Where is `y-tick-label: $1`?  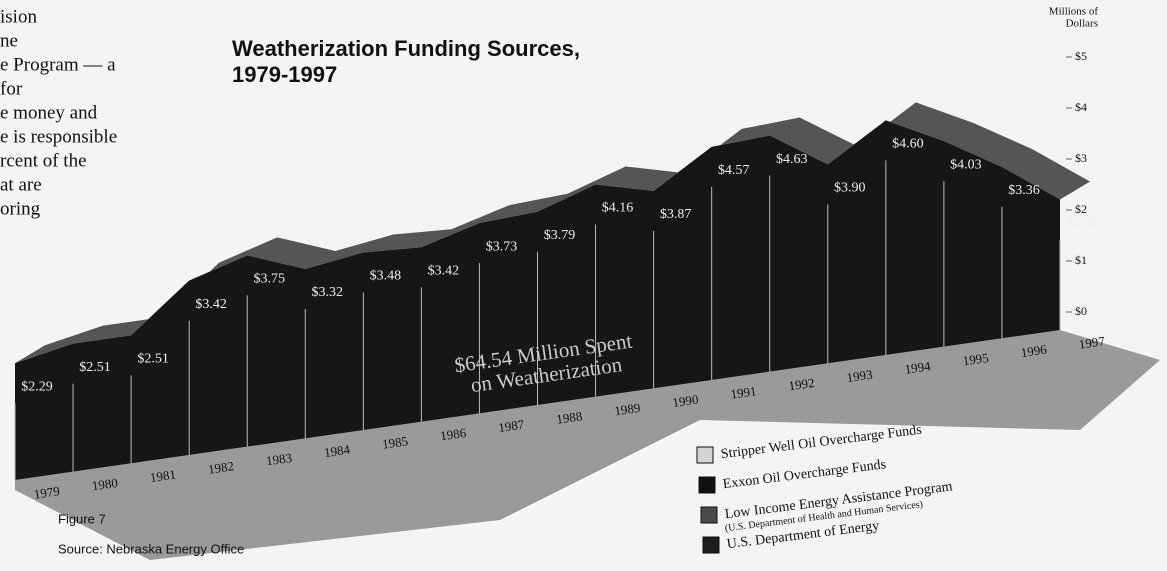
y-tick-label: $1 is located at coordinates (1081, 260).